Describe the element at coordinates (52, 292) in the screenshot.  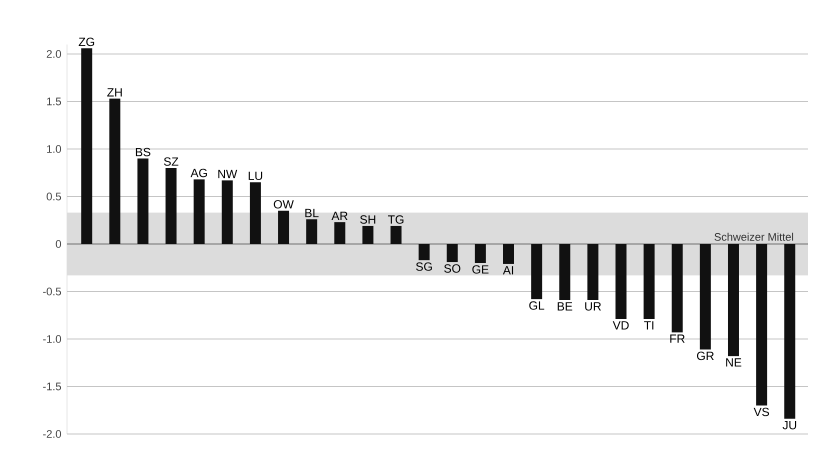
I see `y-tick-label: -0.5` at that location.